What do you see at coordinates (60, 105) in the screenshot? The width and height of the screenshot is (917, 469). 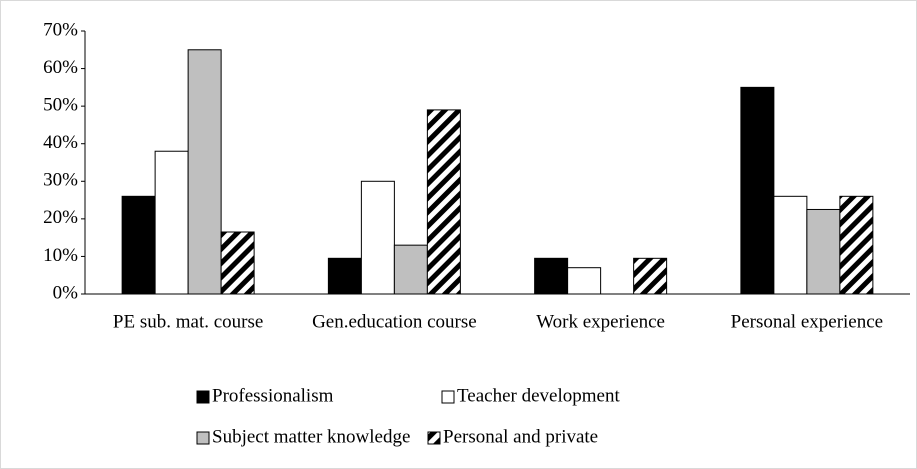 I see `y-tick-label: 50%` at bounding box center [60, 105].